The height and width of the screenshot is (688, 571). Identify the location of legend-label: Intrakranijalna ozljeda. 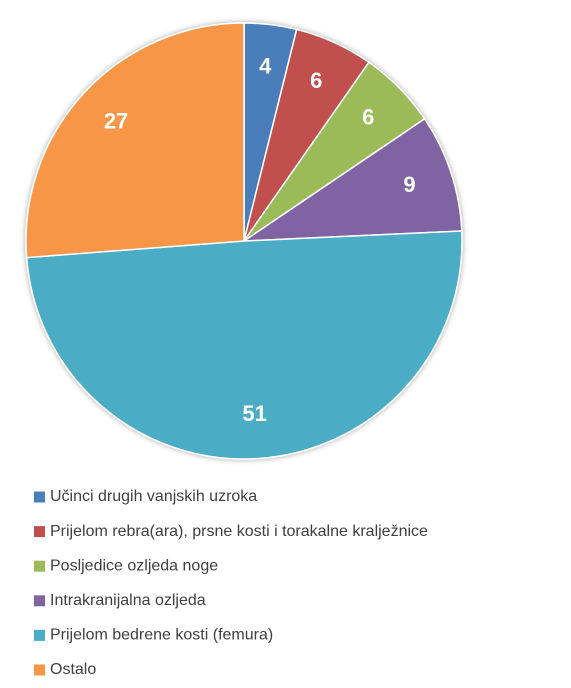
(128, 600).